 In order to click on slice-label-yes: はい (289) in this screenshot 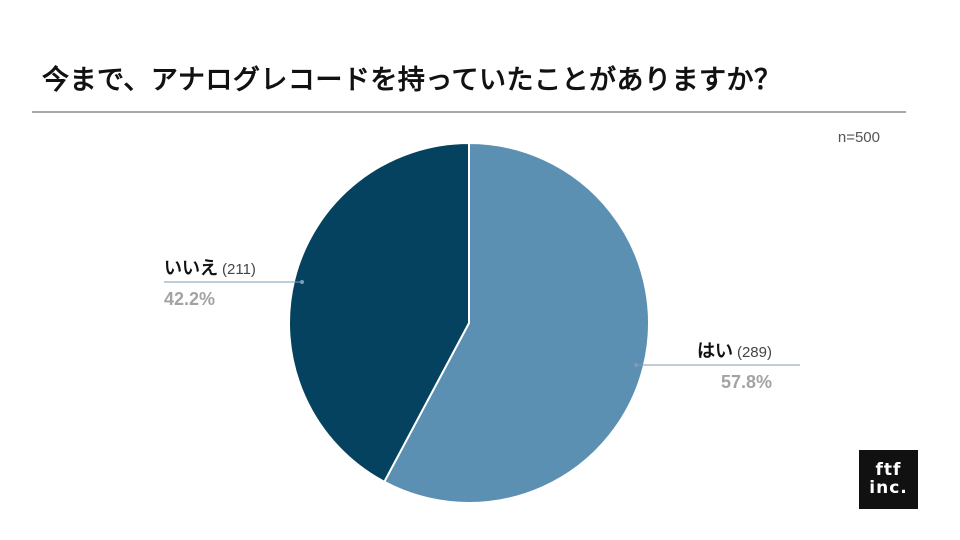, I will do `click(734, 351)`.